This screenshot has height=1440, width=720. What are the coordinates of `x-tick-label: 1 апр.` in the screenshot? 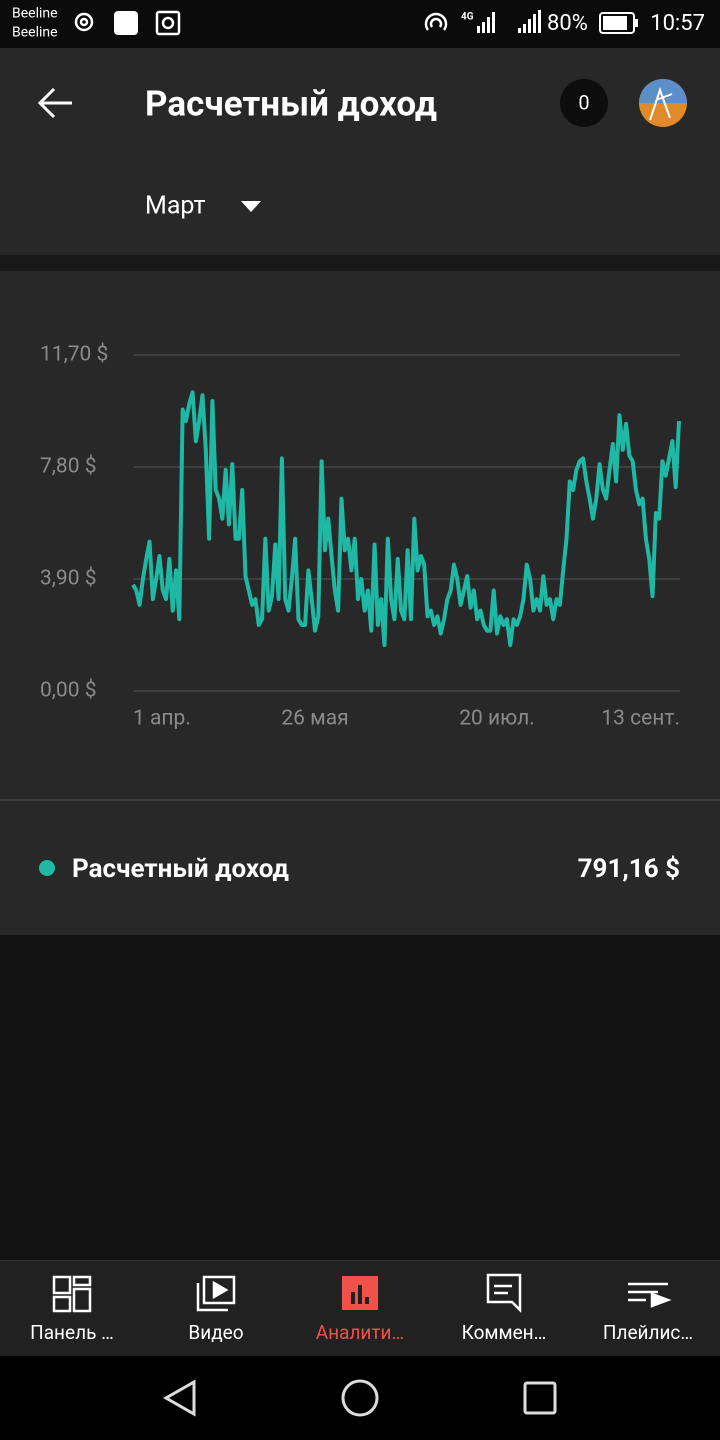 It's located at (162, 719).